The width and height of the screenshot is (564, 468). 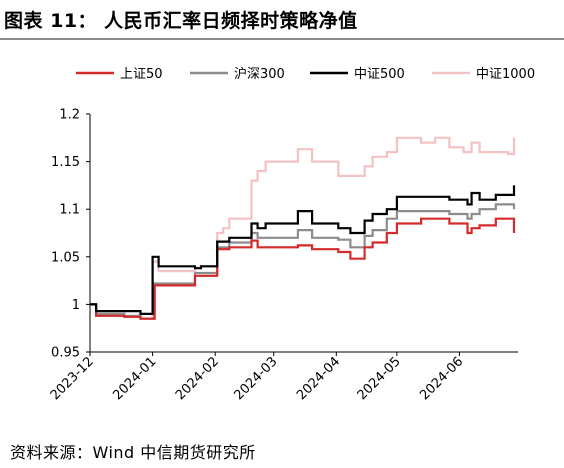 What do you see at coordinates (65, 353) in the screenshot?
I see `y-tick-label: 0.95` at bounding box center [65, 353].